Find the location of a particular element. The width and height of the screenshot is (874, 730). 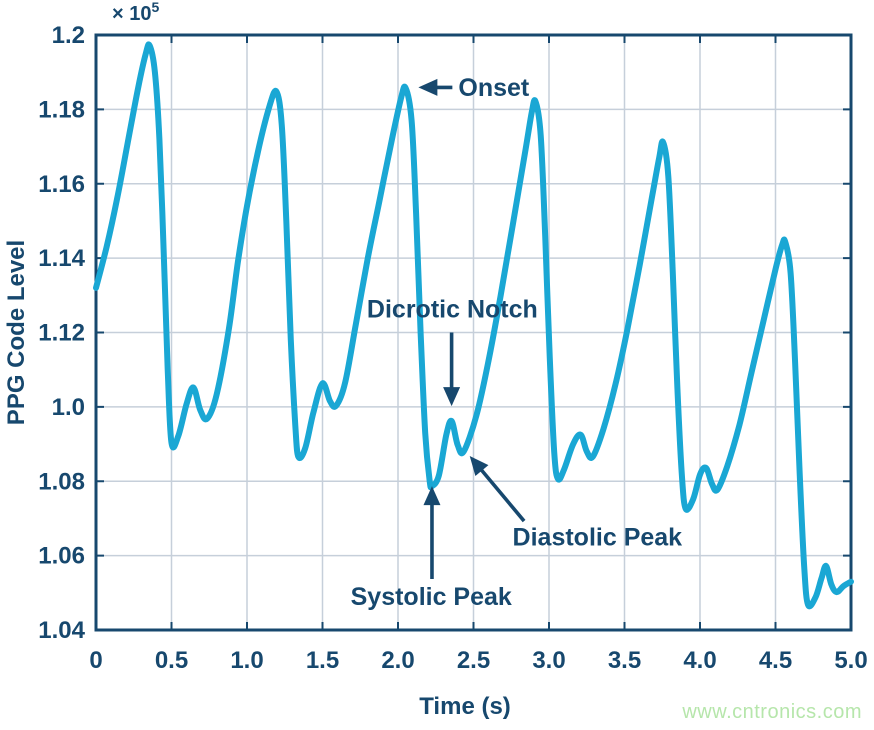

y-tick-label: 1.14 is located at coordinates (61, 258).